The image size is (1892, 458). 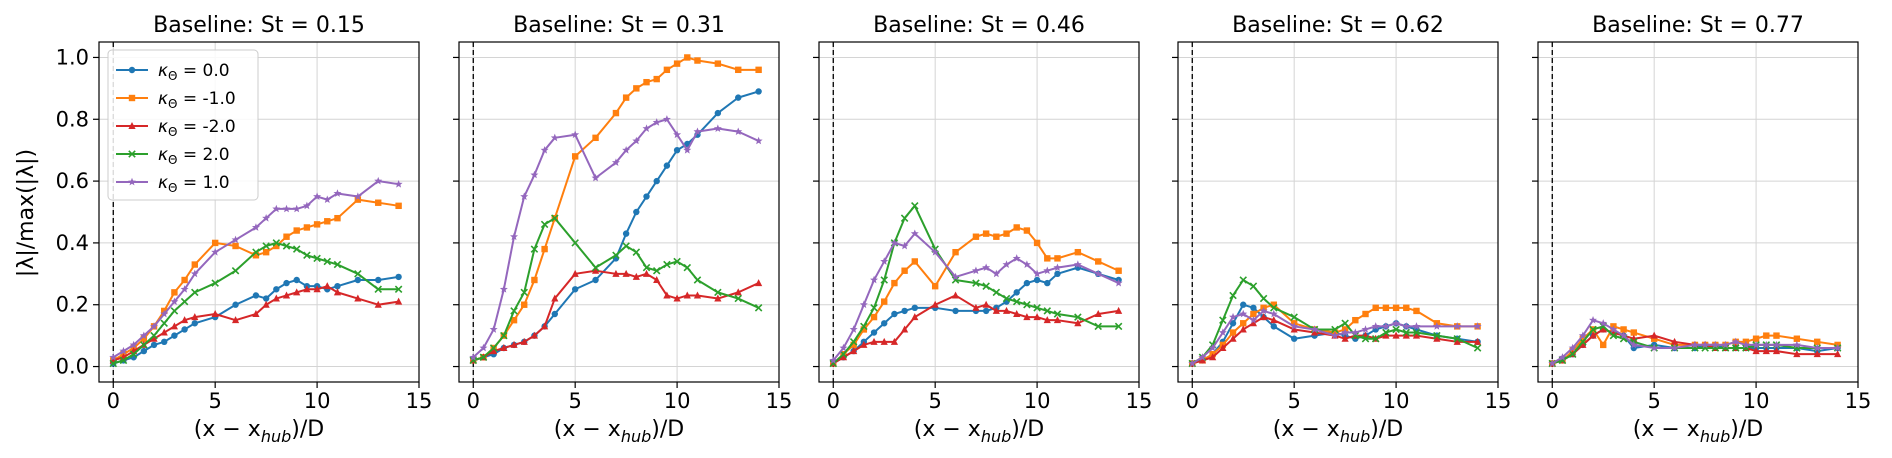 What do you see at coordinates (1498, 401) in the screenshot?
I see `x-tick-label: 15` at bounding box center [1498, 401].